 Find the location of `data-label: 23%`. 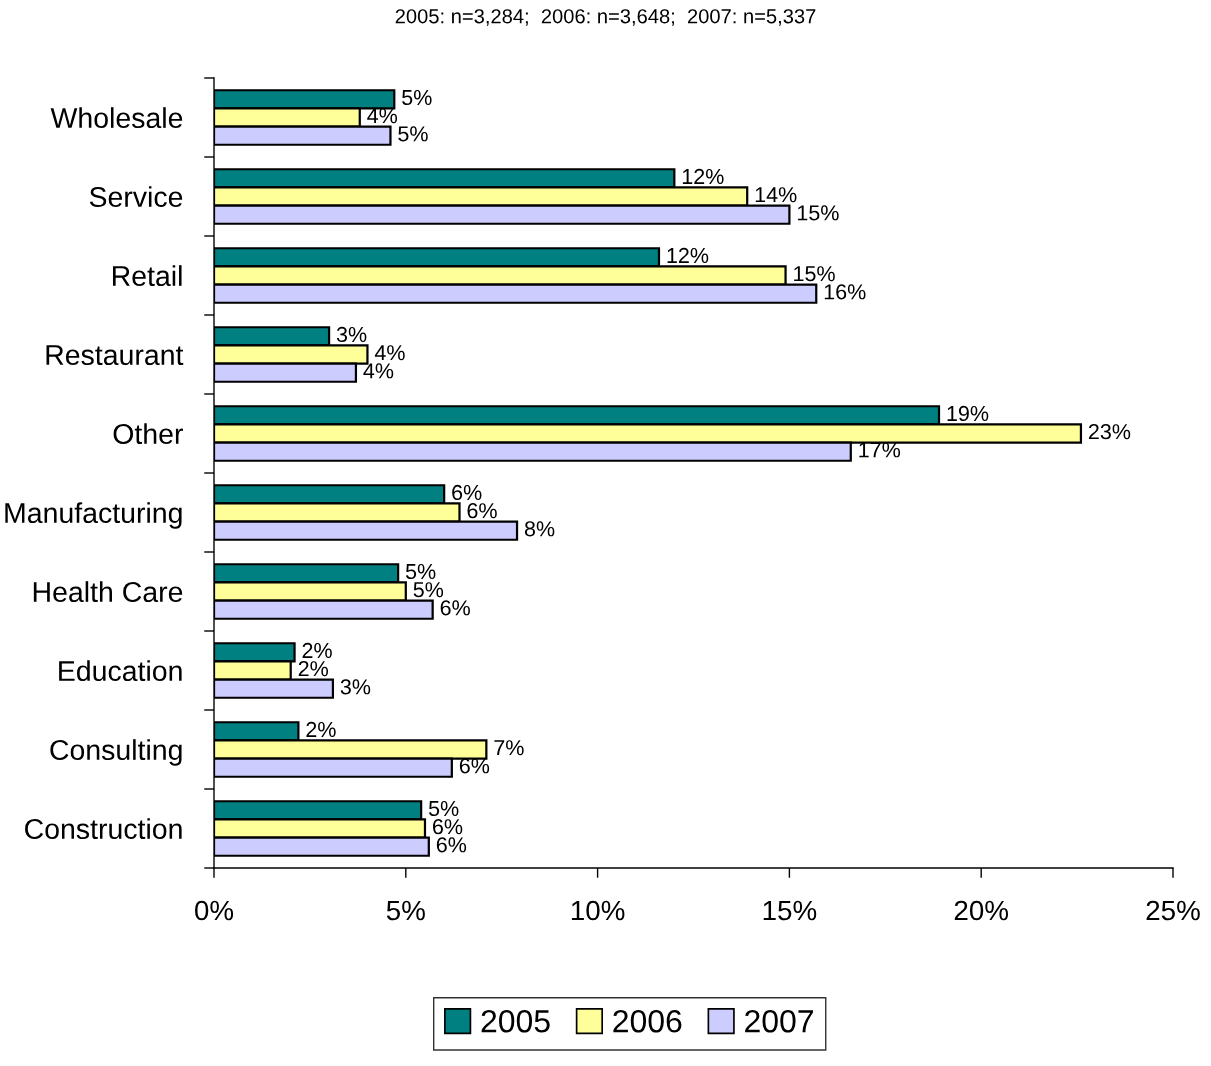

data-label: 23% is located at coordinates (1109, 432).